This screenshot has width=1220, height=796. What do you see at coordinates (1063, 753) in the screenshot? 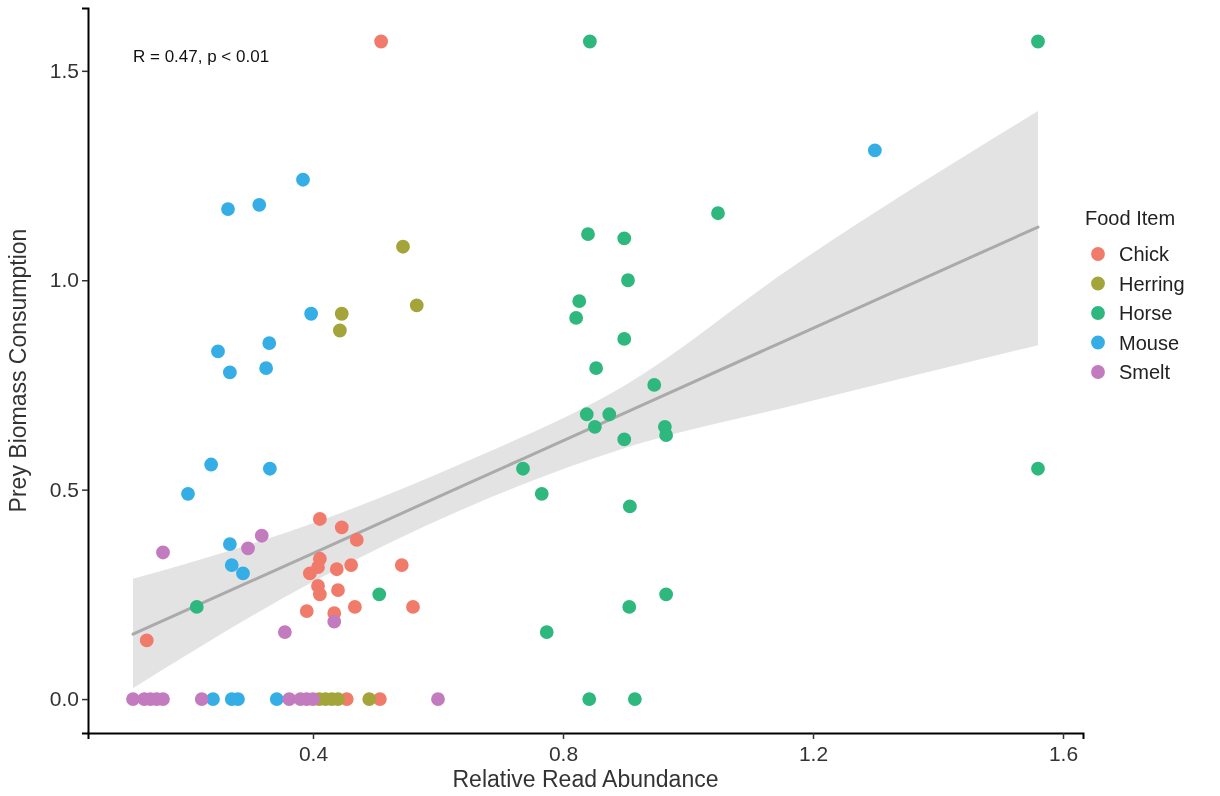
I see `x-tick-label: 1.6` at bounding box center [1063, 753].